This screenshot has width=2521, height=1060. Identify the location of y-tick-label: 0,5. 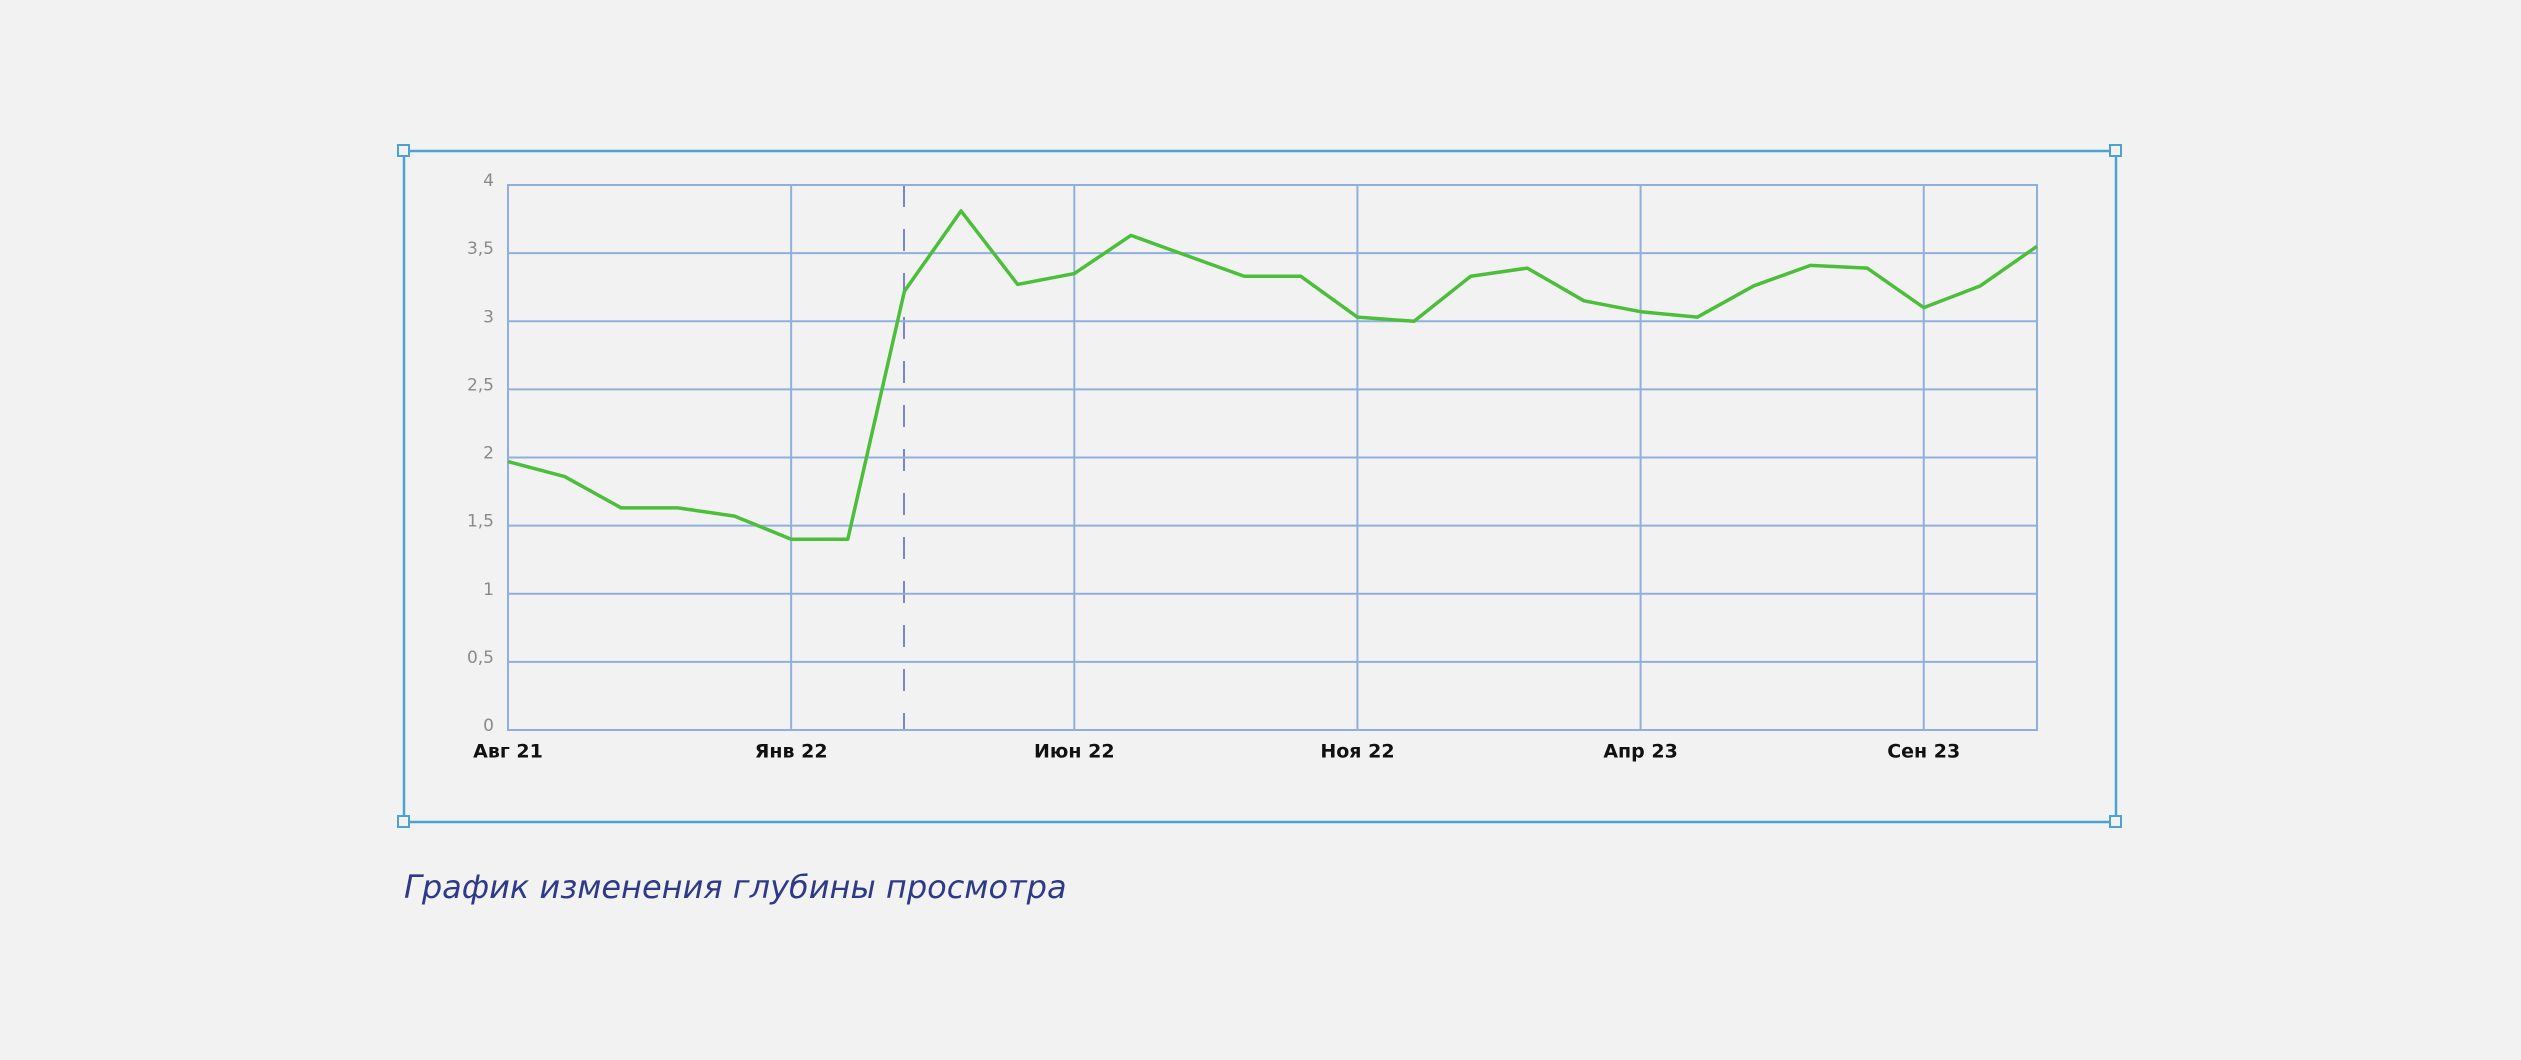
(480, 658).